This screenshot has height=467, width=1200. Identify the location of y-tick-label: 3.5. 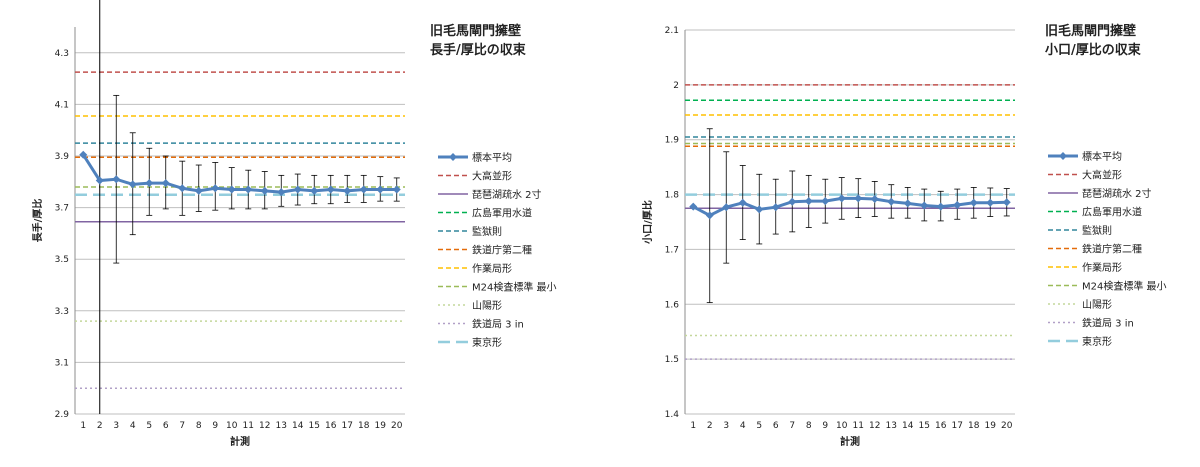
(62, 260).